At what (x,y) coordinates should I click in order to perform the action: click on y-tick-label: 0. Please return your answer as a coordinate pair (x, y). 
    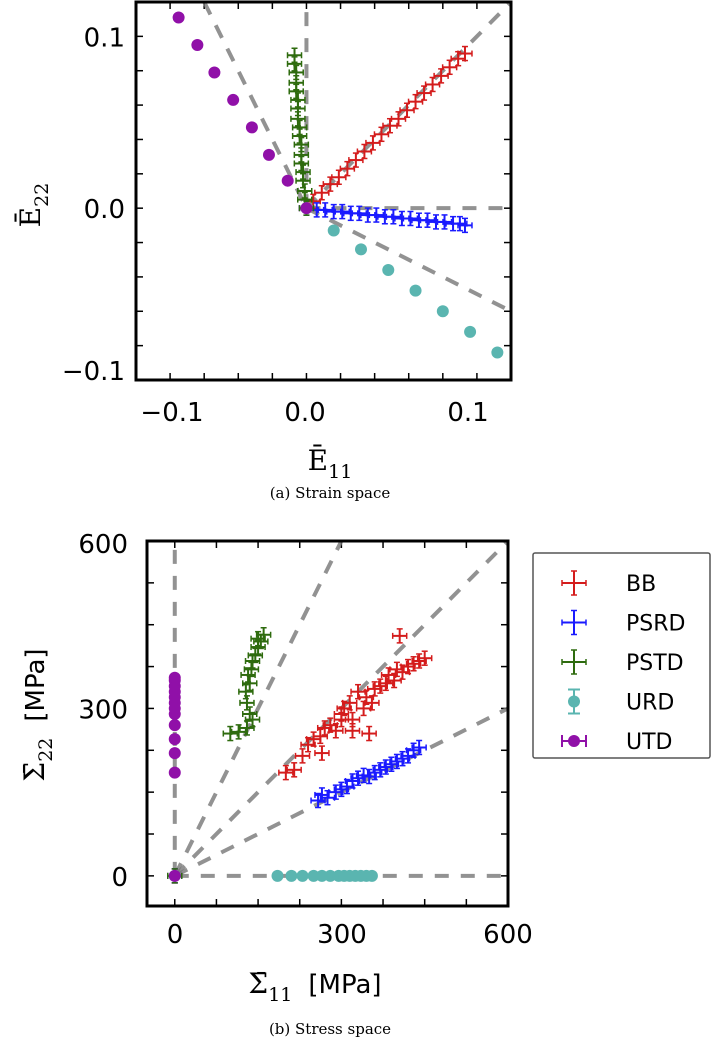
    Looking at the image, I should click on (119, 878).